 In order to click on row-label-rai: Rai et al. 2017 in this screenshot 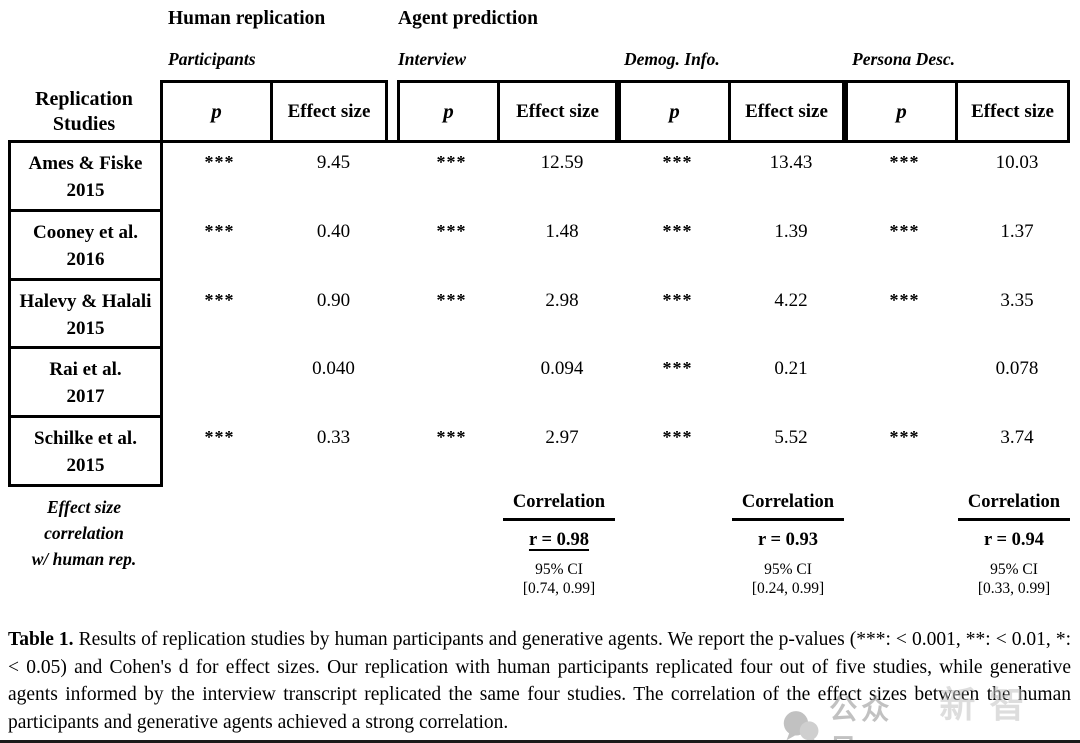, I will do `click(85, 384)`.